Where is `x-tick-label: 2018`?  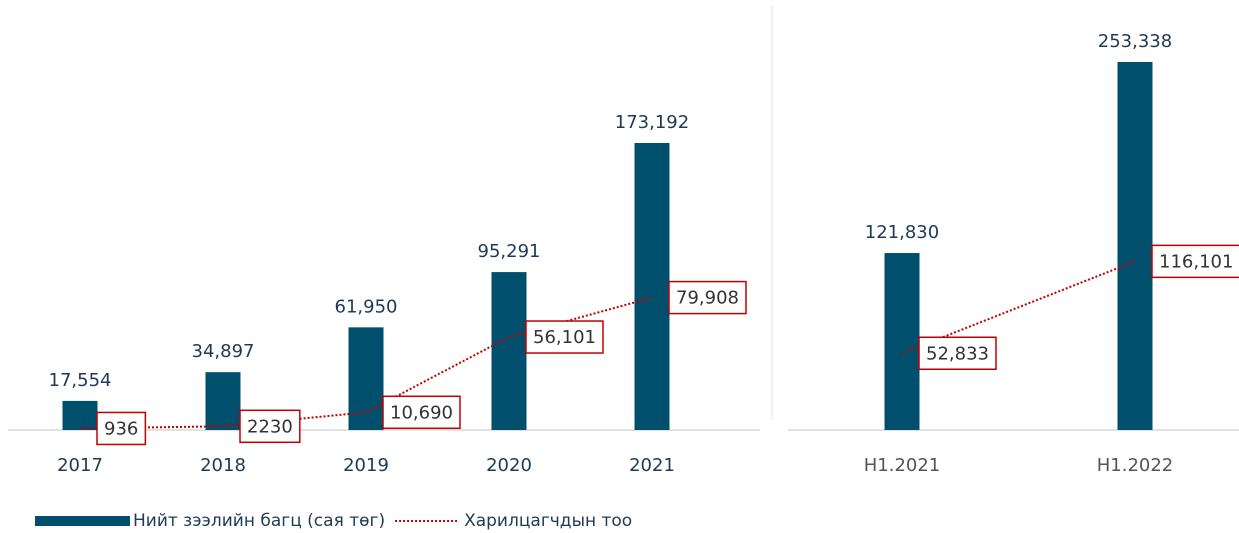 x-tick-label: 2018 is located at coordinates (223, 465).